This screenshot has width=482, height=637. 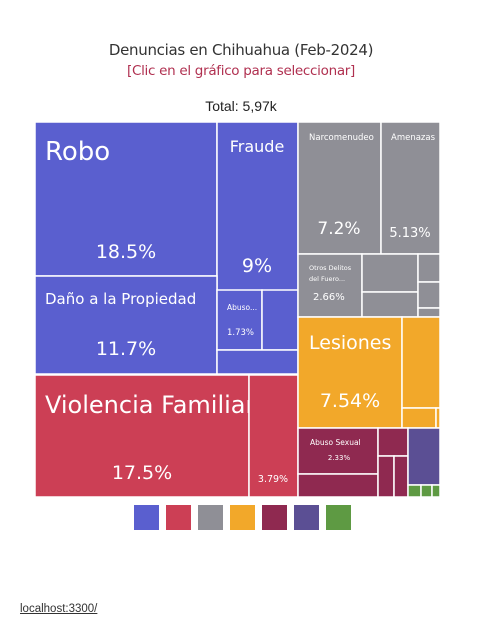 I want to click on value-narcomenudeo: 7.2%, so click(x=338, y=229).